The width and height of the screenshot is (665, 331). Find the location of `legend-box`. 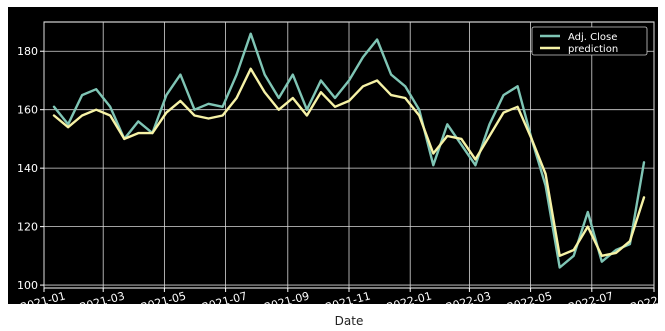

legend-box is located at coordinates (589, 41).